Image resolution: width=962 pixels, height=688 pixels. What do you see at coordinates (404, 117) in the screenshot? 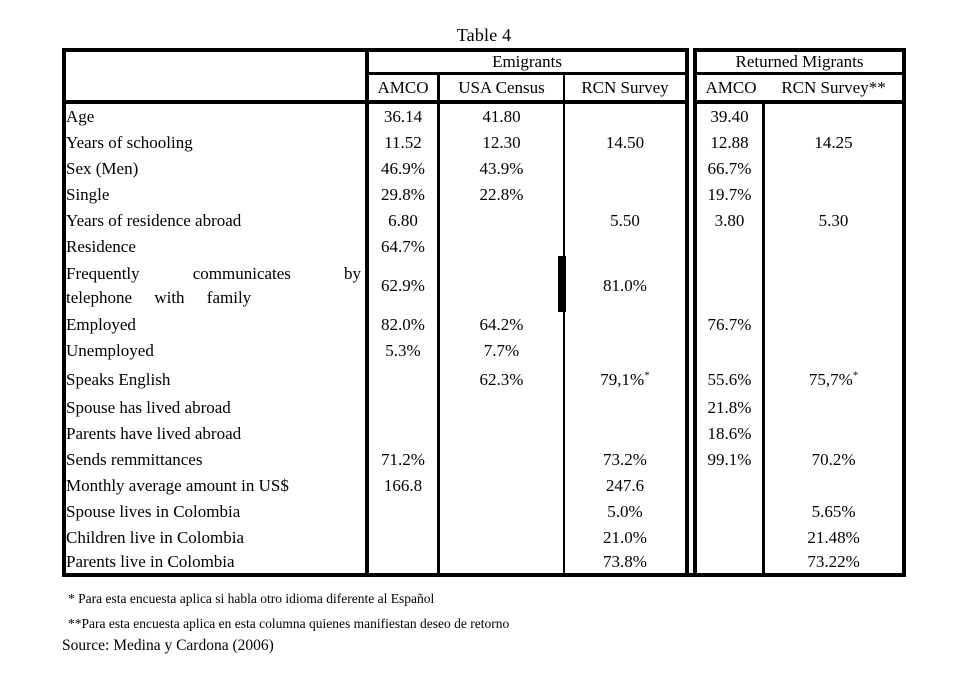
I see `cell-value: 36.14` at bounding box center [404, 117].